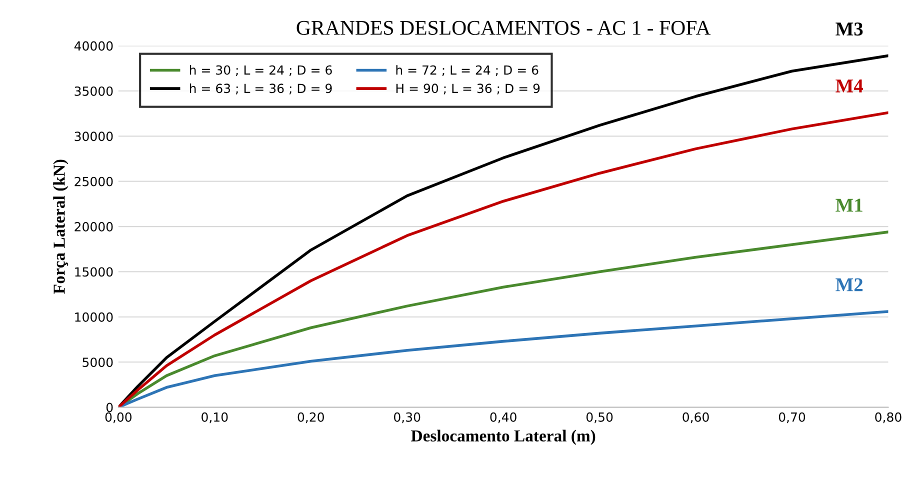  Describe the element at coordinates (849, 285) in the screenshot. I see `annotation: M2` at that location.